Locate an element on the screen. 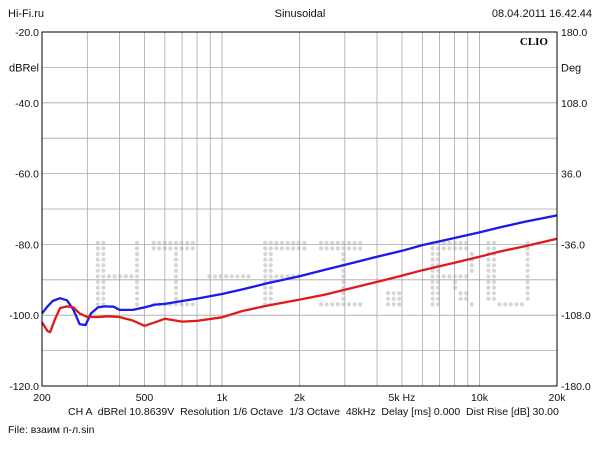 Image resolution: width=600 pixels, height=450 pixels. y2-tick-label: 108.0 is located at coordinates (574, 104).